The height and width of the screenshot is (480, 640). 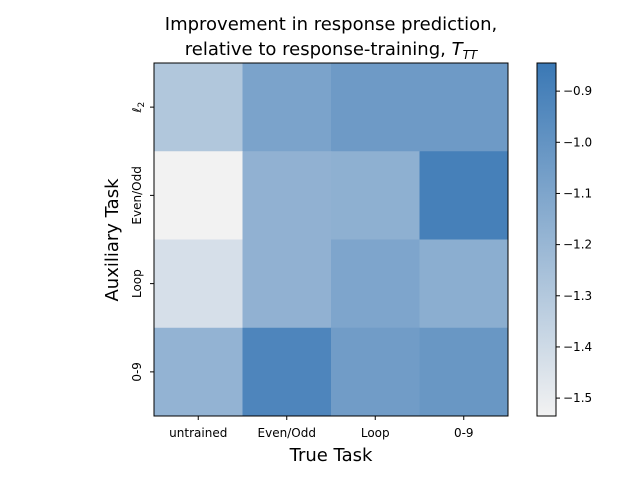 I want to click on colorbar-ticks: −1.5 −1.4 −1.3 −1.2 −1.1 −1.0 −0.9, so click(x=574, y=244).